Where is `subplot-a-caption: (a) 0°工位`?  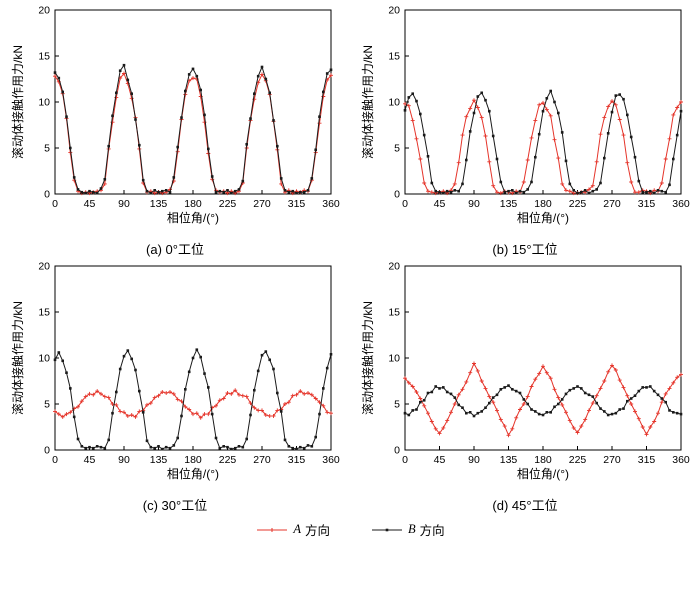
subplot-a-caption: (a) 0°工位 is located at coordinates (175, 249).